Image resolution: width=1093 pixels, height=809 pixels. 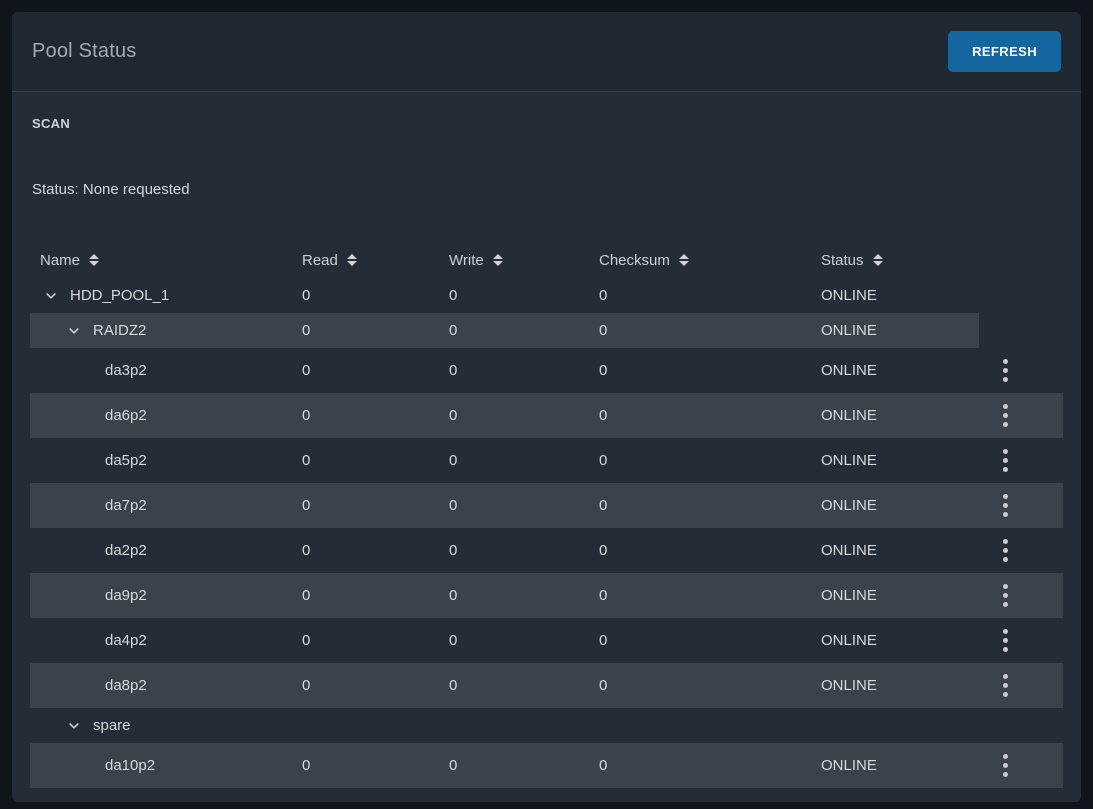 I want to click on row-main: HDD_POOL_1 0 0 0 ONLINE, so click(x=504, y=295).